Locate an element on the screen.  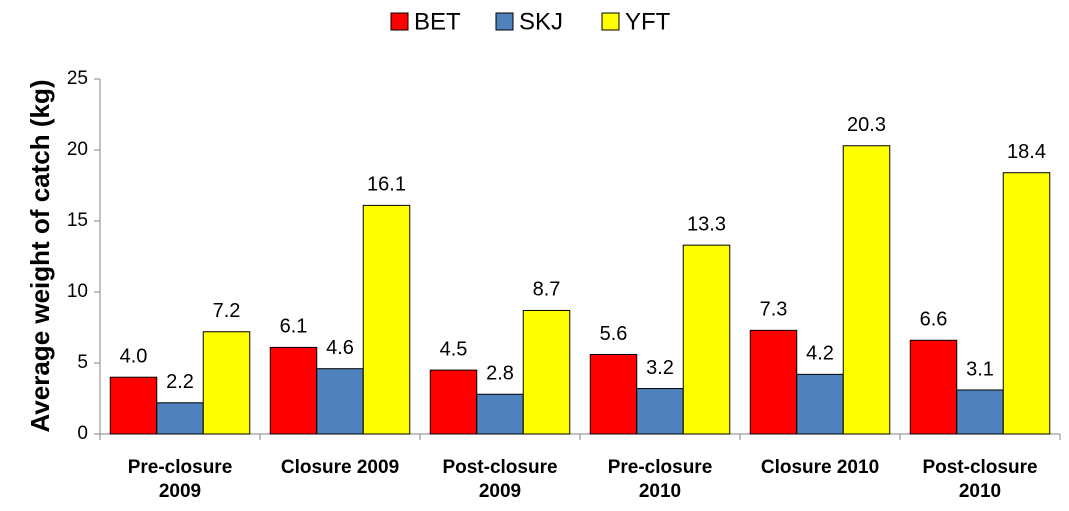
data-label: 4.0 is located at coordinates (134, 356).